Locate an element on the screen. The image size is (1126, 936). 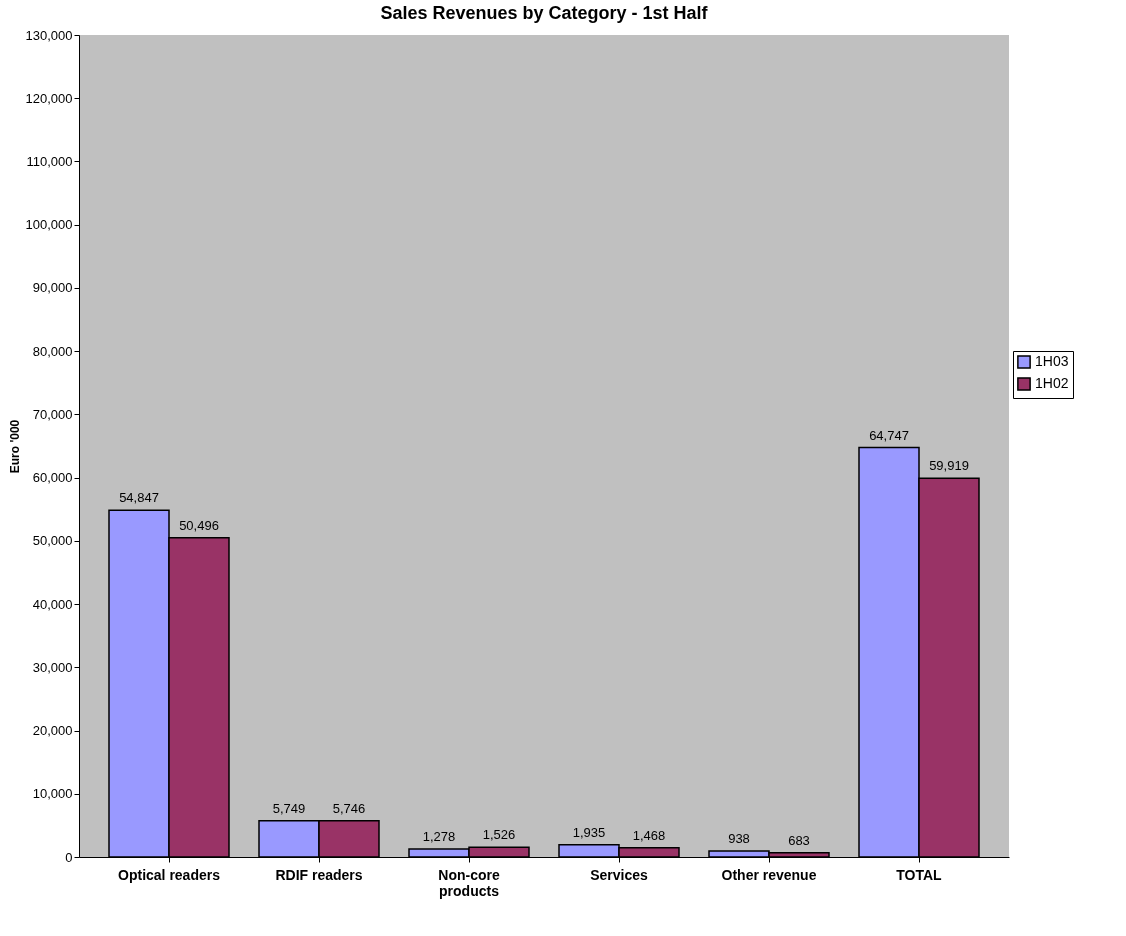
x-tick-label: RDIF readers is located at coordinates (319, 874).